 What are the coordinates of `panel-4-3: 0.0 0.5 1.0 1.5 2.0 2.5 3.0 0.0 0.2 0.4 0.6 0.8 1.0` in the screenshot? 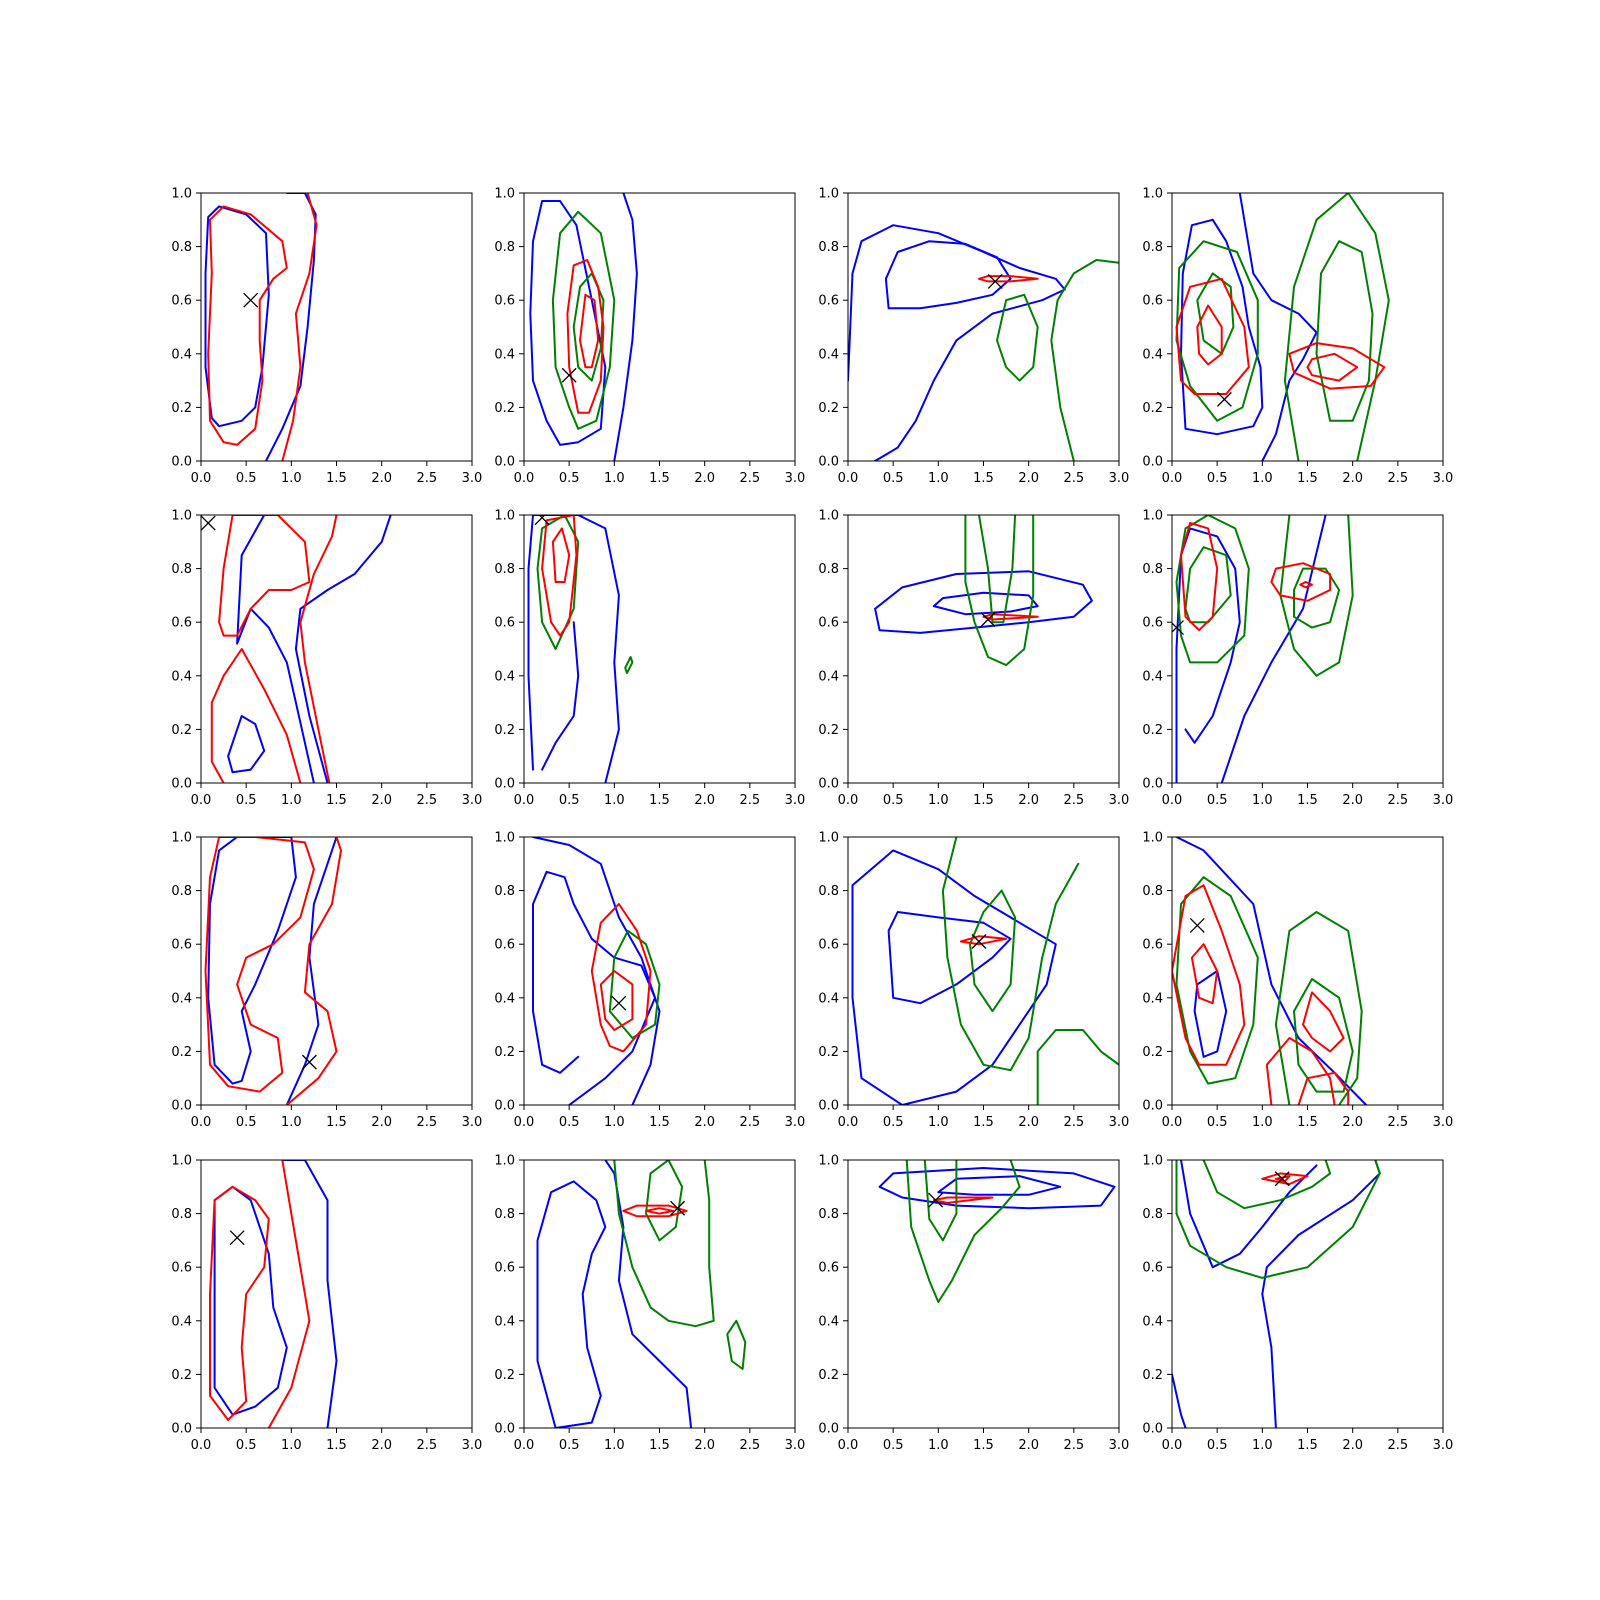 It's located at (973, 1304).